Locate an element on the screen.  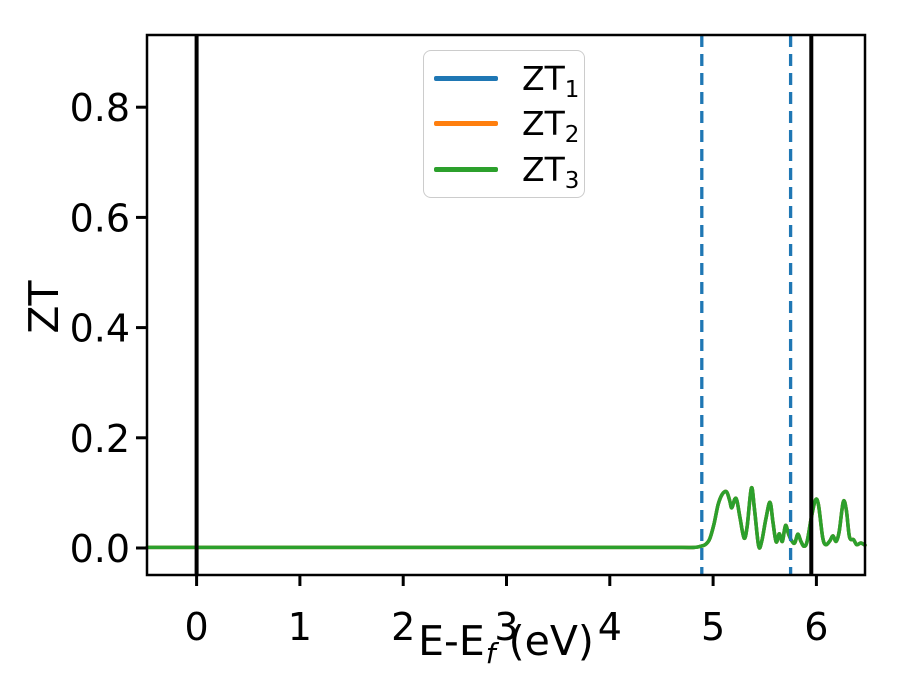
legend-entry-zt2: ZT2 is located at coordinates (509, 126).